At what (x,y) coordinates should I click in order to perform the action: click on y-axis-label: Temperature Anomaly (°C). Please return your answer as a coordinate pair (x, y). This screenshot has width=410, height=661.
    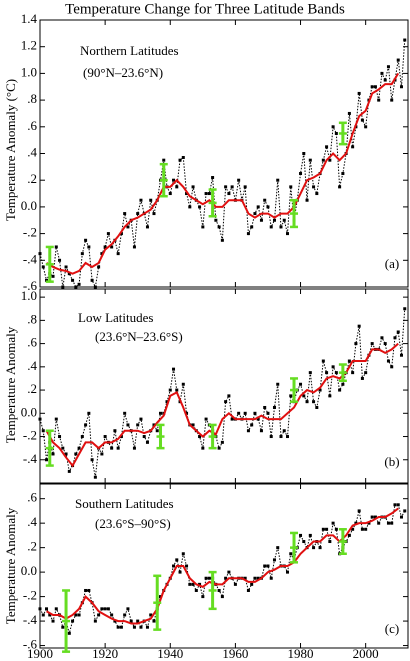
    Looking at the image, I should click on (10, 150).